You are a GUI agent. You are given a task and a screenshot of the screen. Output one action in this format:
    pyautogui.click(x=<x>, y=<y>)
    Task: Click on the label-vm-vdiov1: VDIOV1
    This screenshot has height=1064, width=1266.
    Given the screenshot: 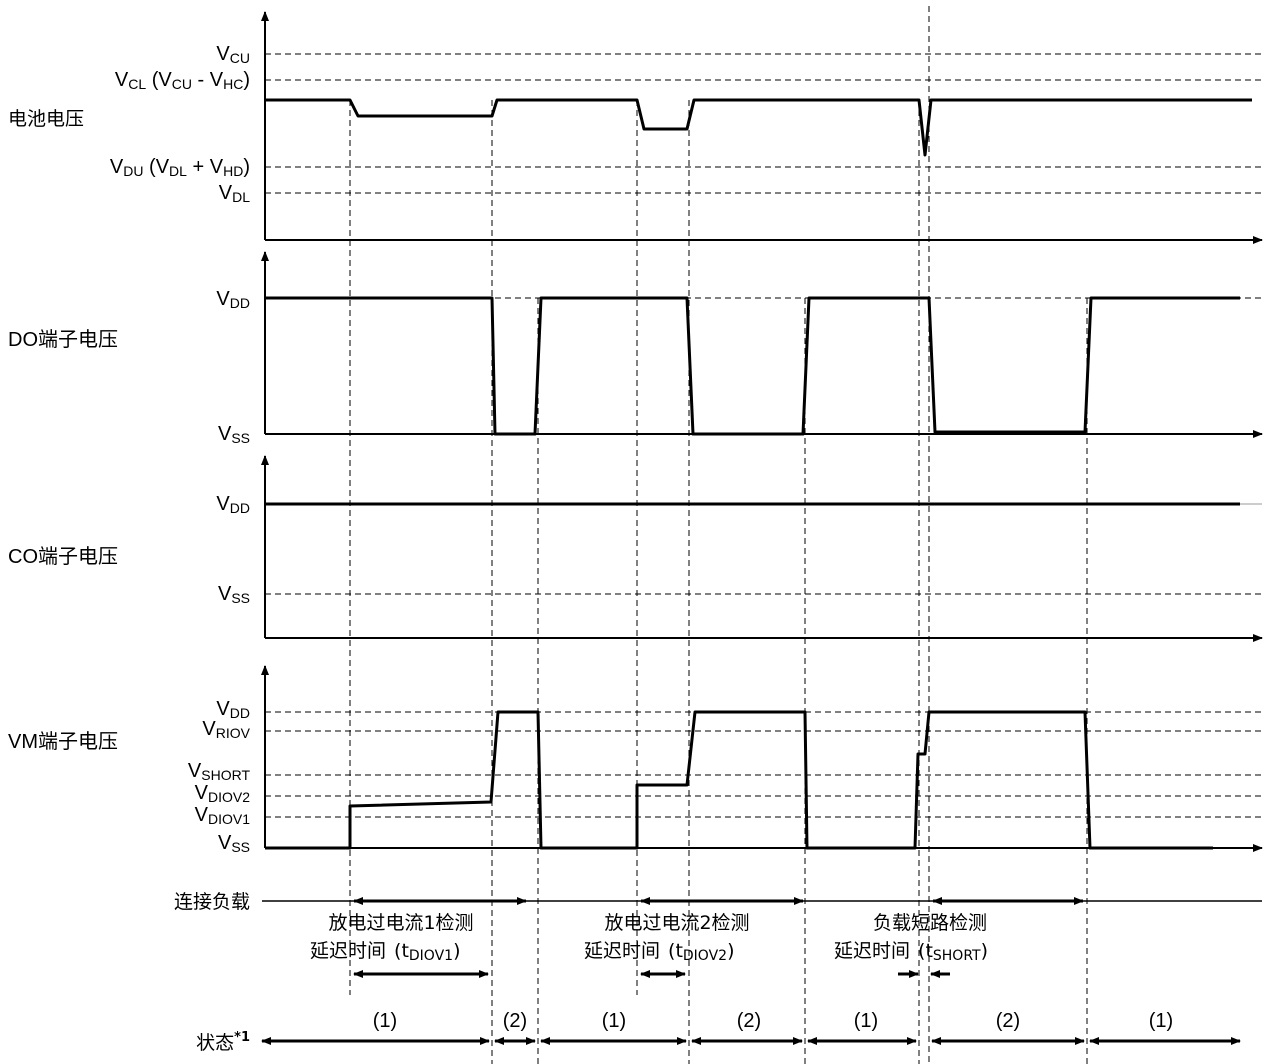 What is the action you would take?
    pyautogui.click(x=223, y=815)
    